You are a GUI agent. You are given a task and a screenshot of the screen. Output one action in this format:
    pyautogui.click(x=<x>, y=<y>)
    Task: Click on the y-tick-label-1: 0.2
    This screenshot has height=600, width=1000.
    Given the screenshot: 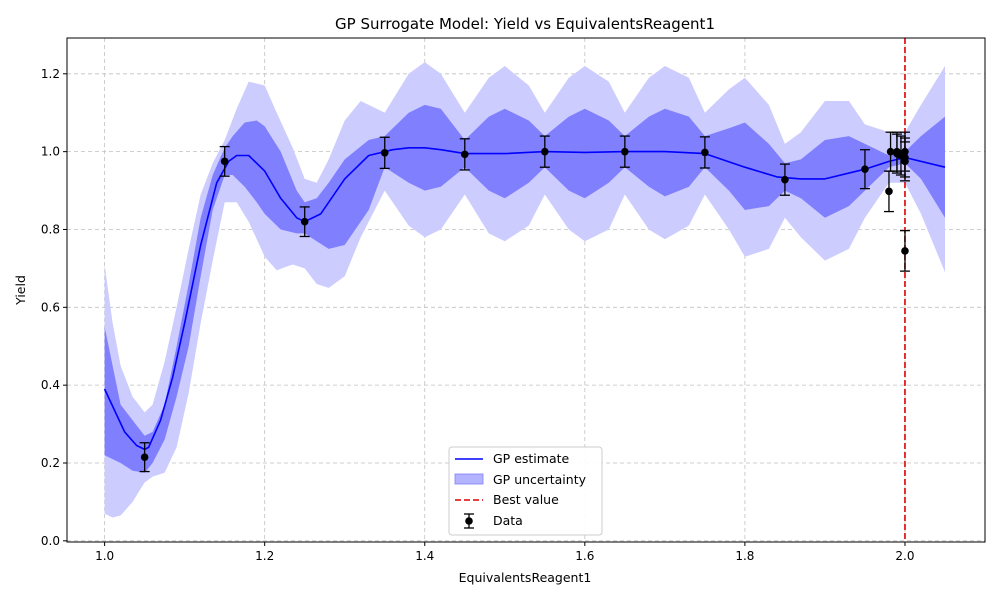 What is the action you would take?
    pyautogui.click(x=50, y=463)
    